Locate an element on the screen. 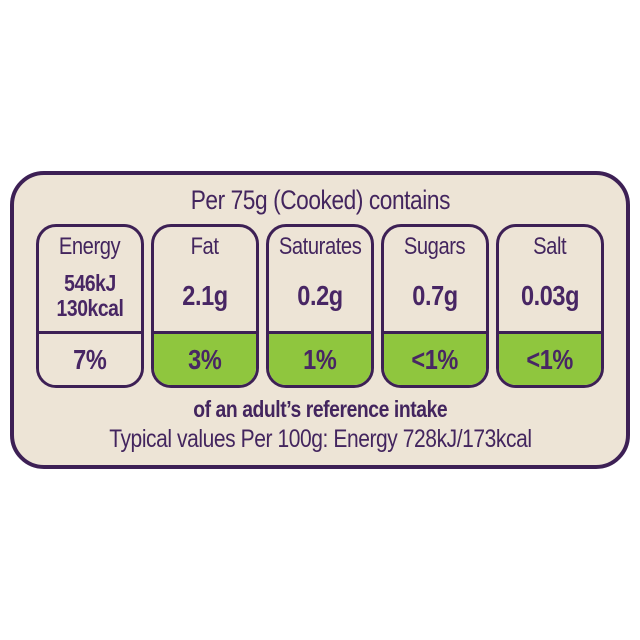 The height and width of the screenshot is (640, 640). nutrient-percent-salt: <1% is located at coordinates (550, 358).